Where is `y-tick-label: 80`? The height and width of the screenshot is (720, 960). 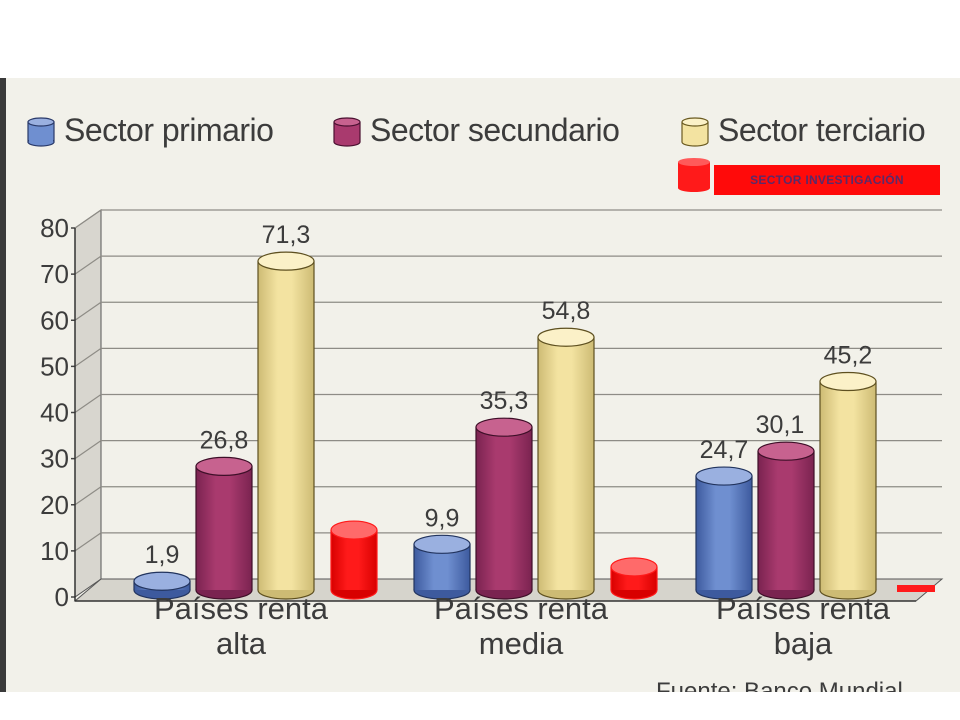 y-tick-label: 80 is located at coordinates (54, 228).